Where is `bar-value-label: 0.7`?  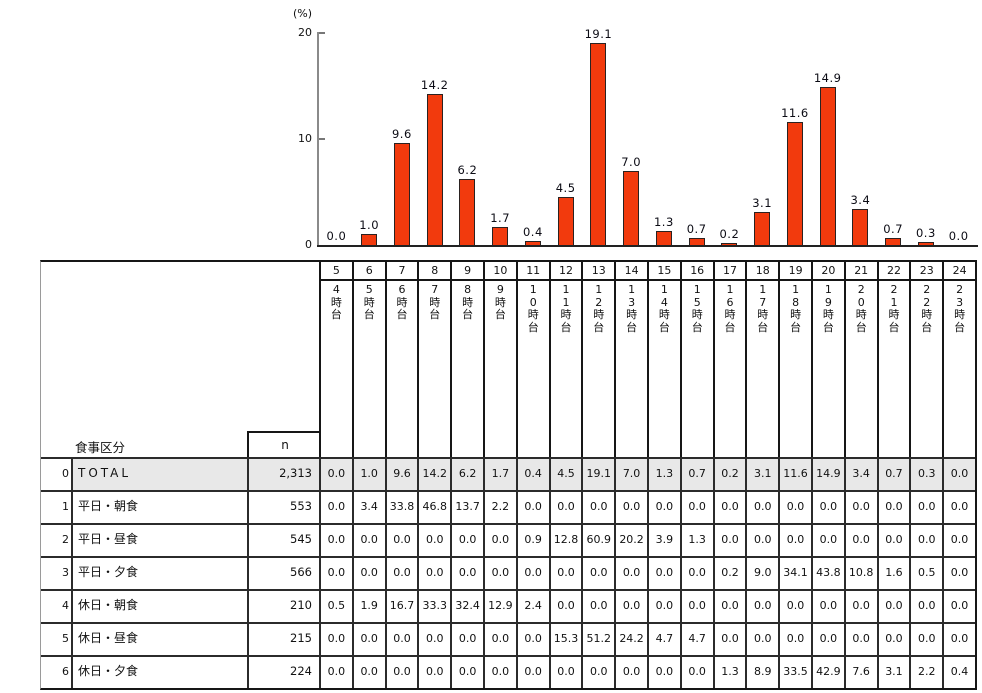
bar-value-label: 0.7 is located at coordinates (893, 228).